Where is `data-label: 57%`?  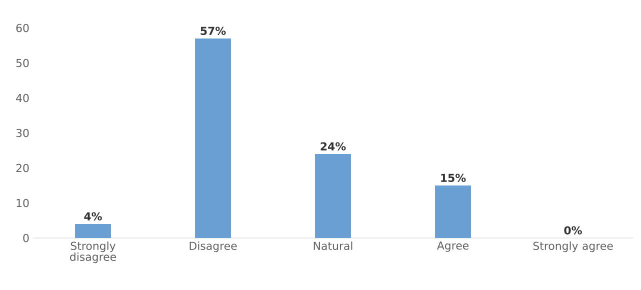 data-label: 57% is located at coordinates (213, 30).